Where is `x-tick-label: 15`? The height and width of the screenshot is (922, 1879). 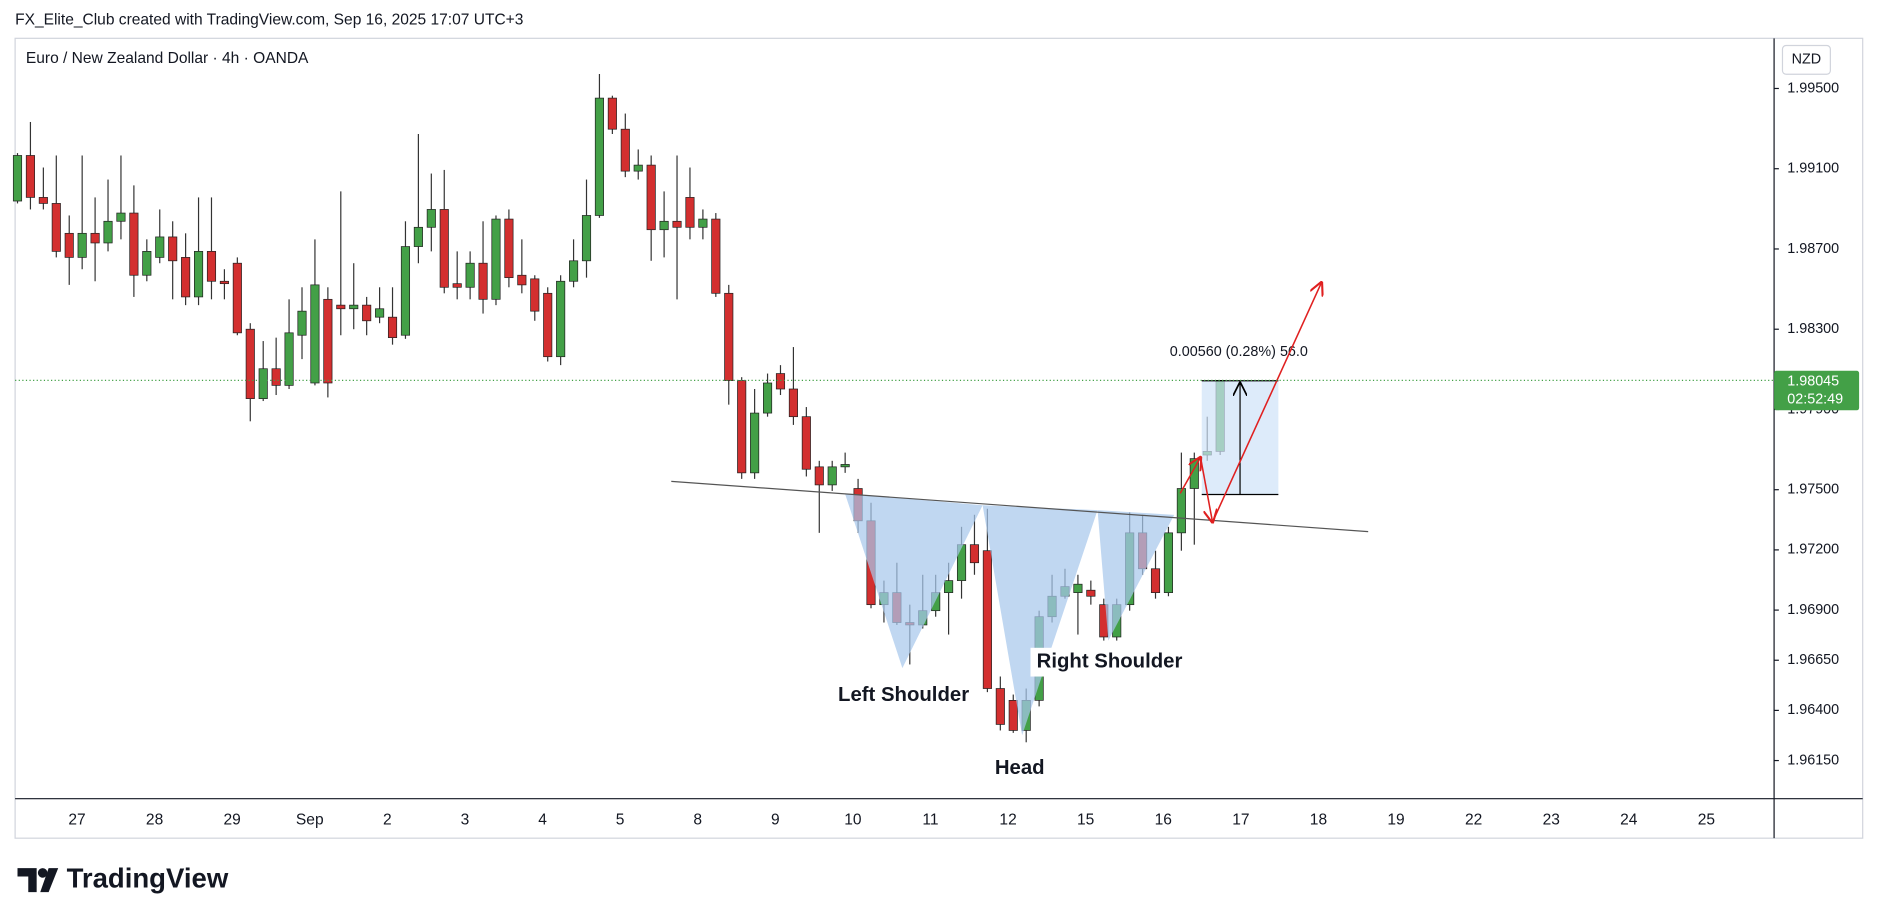
x-tick-label: 15 is located at coordinates (1085, 819).